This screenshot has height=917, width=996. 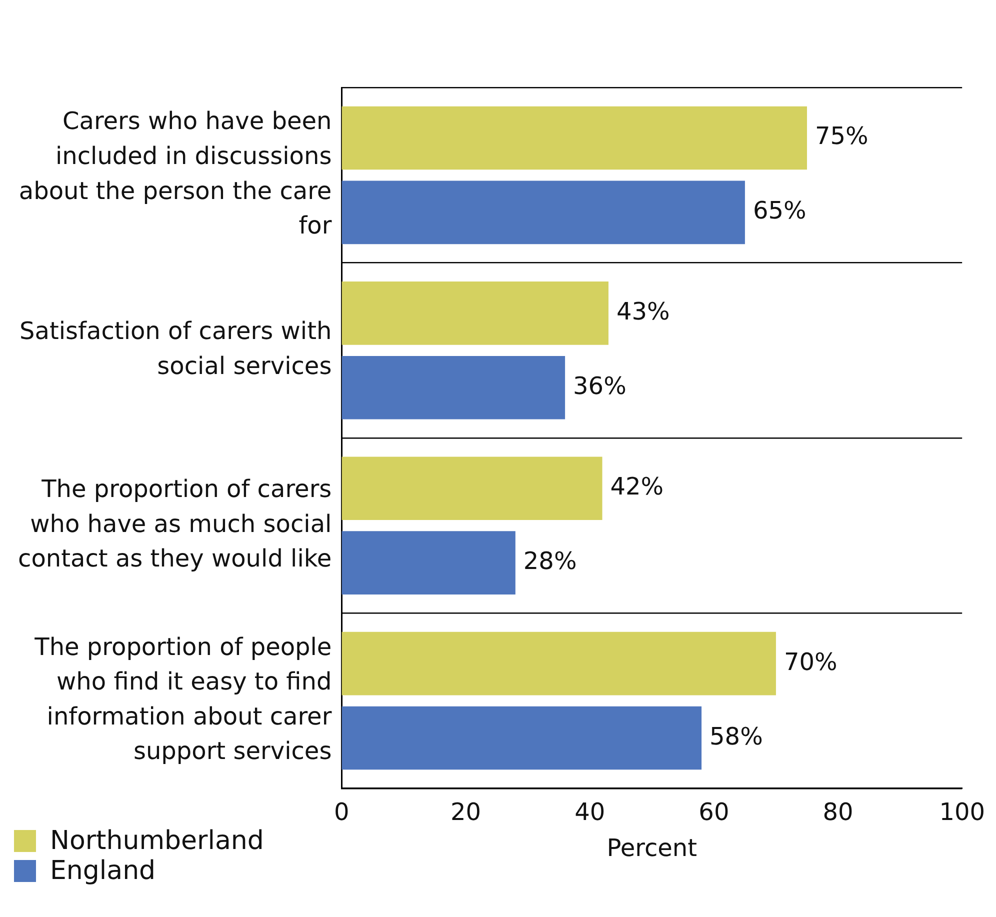 I want to click on data-label: 42%, so click(x=637, y=486).